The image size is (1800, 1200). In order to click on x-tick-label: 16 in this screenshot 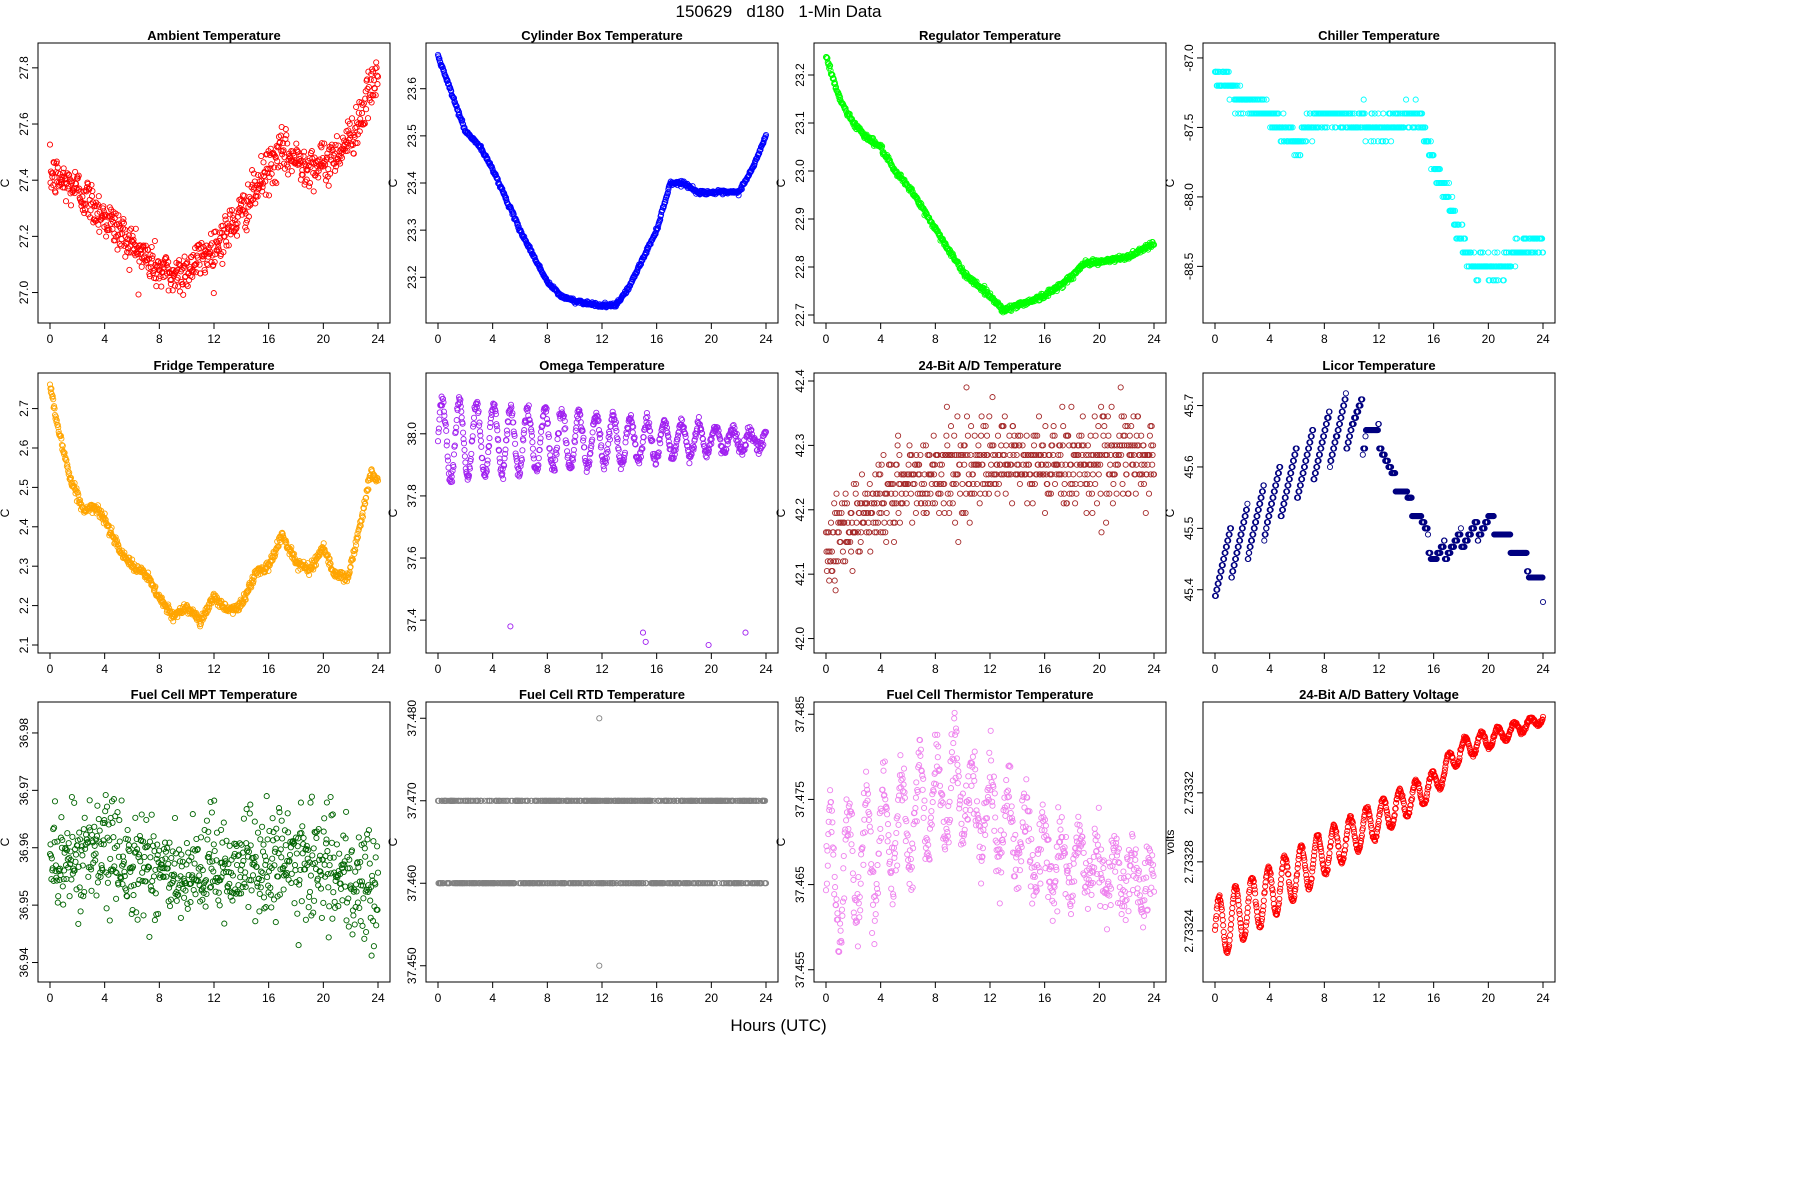, I will do `click(657, 669)`.